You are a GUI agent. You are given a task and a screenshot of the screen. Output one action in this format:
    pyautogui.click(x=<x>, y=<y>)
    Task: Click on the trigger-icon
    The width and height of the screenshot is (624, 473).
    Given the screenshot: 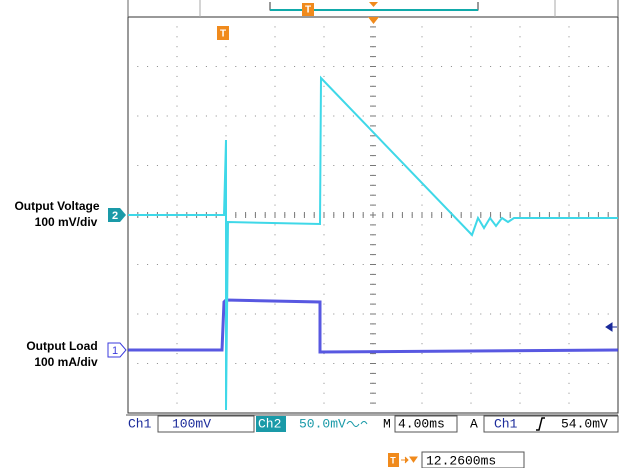 What is the action you would take?
    pyautogui.click(x=223, y=33)
    